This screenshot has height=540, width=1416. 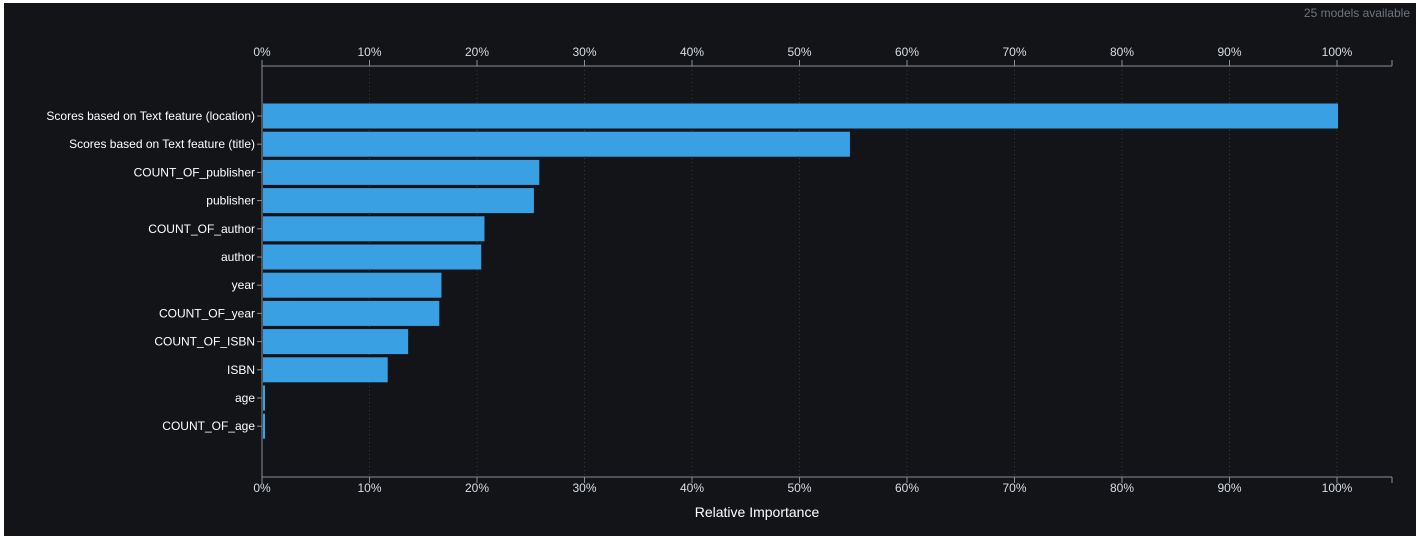 I want to click on top-tick-label: 20%, so click(x=477, y=52).